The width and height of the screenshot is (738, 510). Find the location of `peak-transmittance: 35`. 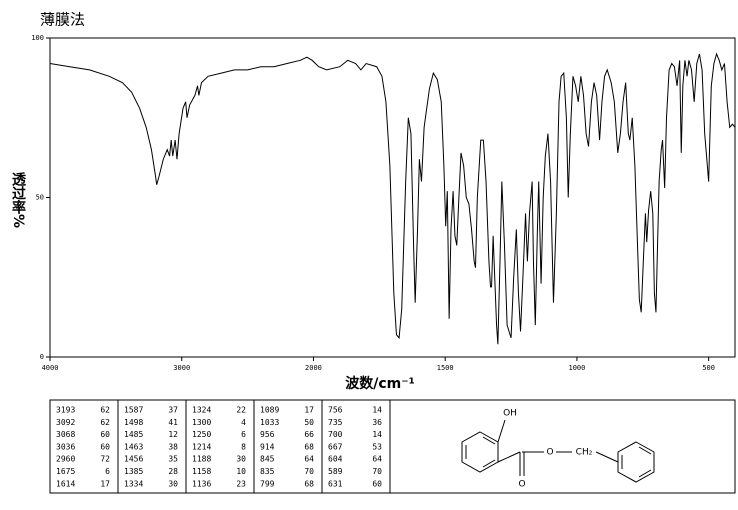

peak-transmittance: 35 is located at coordinates (173, 459).